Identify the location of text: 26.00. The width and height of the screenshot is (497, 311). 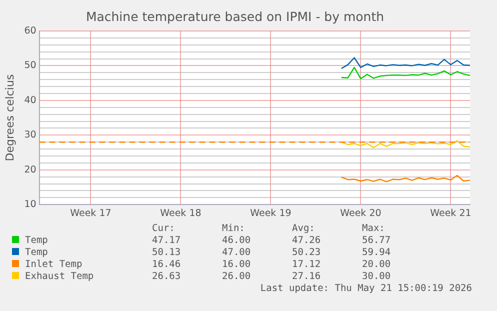
(237, 276).